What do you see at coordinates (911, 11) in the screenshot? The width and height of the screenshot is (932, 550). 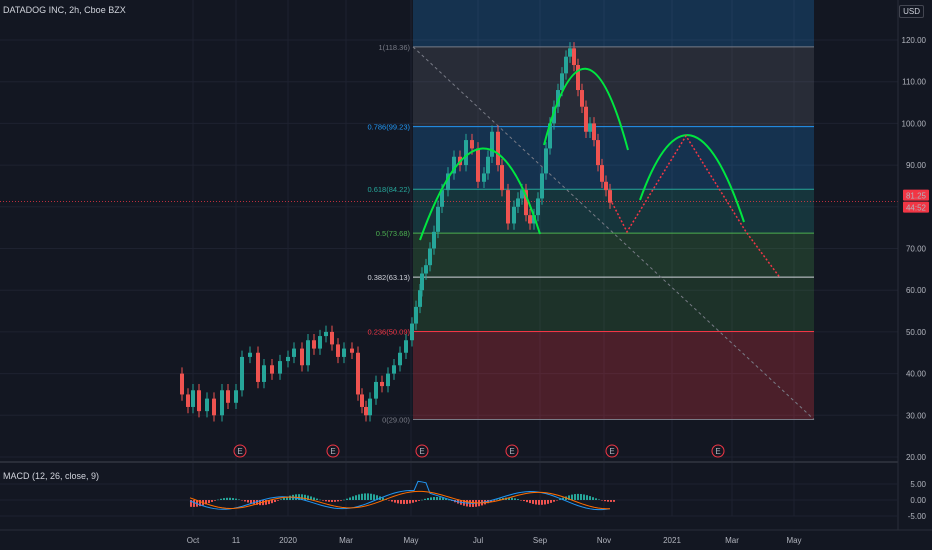 I see `currency-label: USD` at bounding box center [911, 11].